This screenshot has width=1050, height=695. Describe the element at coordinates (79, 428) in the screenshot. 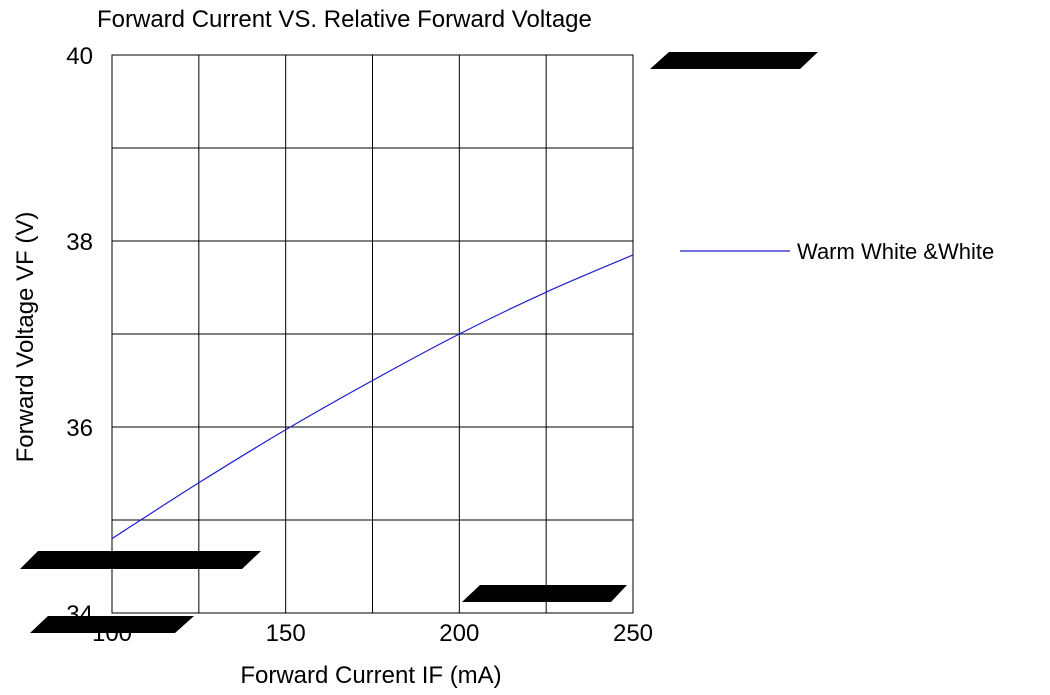

I see `y-tick-label: 36` at that location.